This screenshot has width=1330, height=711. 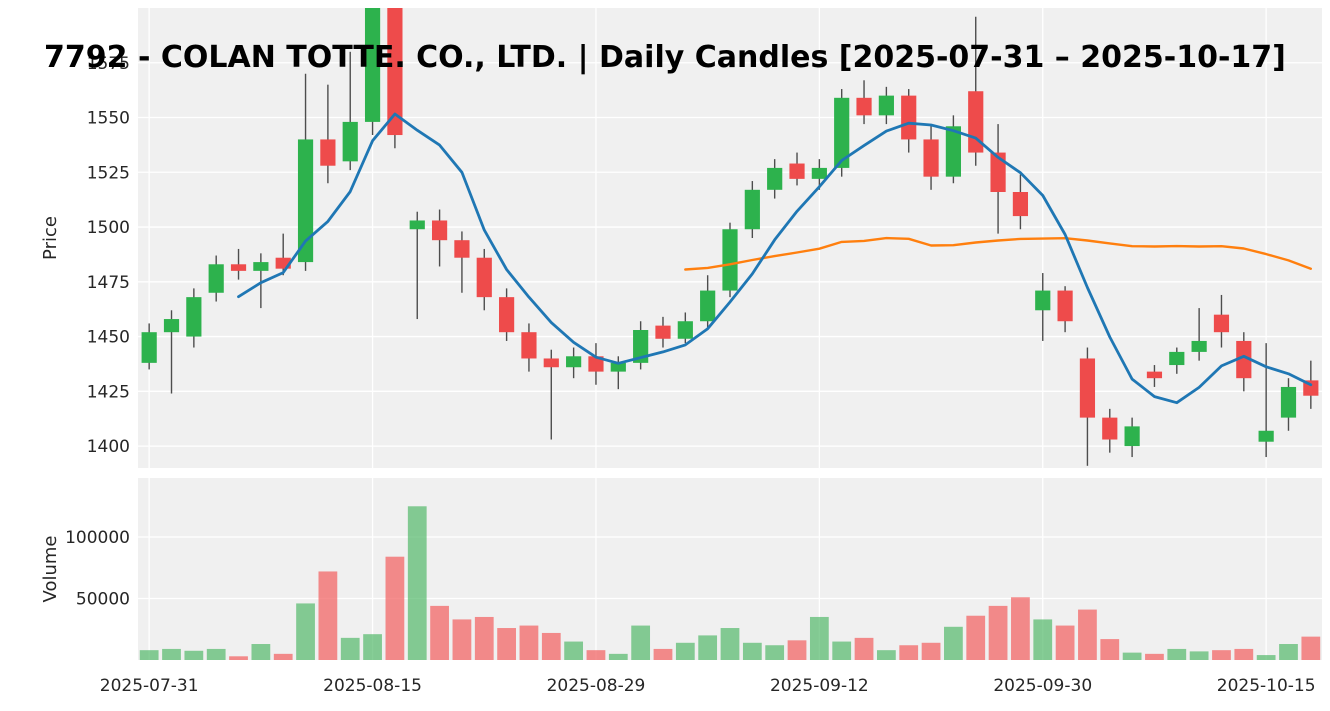 What do you see at coordinates (149, 686) in the screenshot?
I see `x-tick-label: 2025-07-31` at bounding box center [149, 686].